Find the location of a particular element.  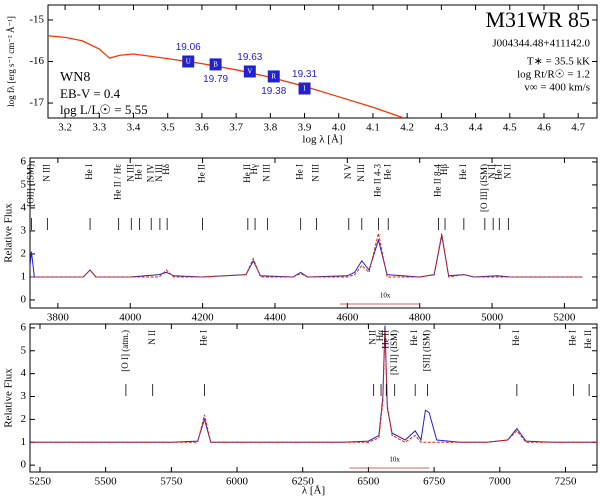

band-label: B is located at coordinates (215, 65).